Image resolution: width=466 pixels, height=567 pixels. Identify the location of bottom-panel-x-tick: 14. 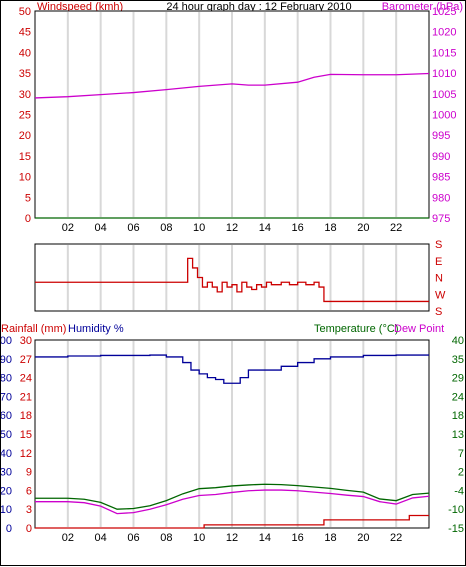
(265, 538).